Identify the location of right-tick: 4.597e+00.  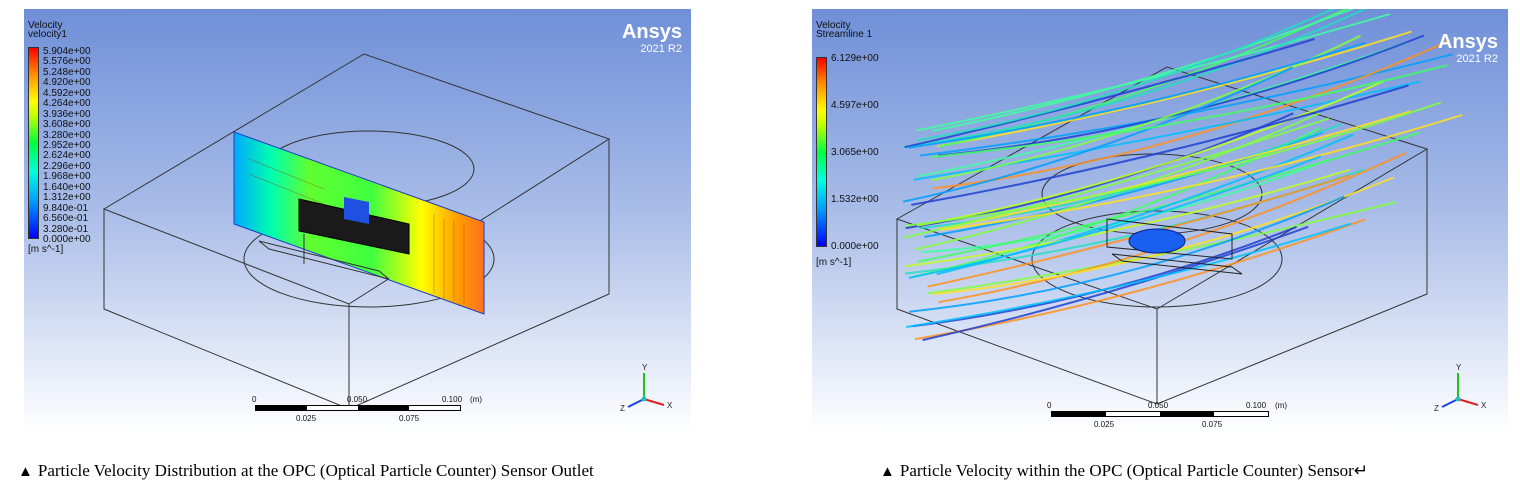
(855, 105).